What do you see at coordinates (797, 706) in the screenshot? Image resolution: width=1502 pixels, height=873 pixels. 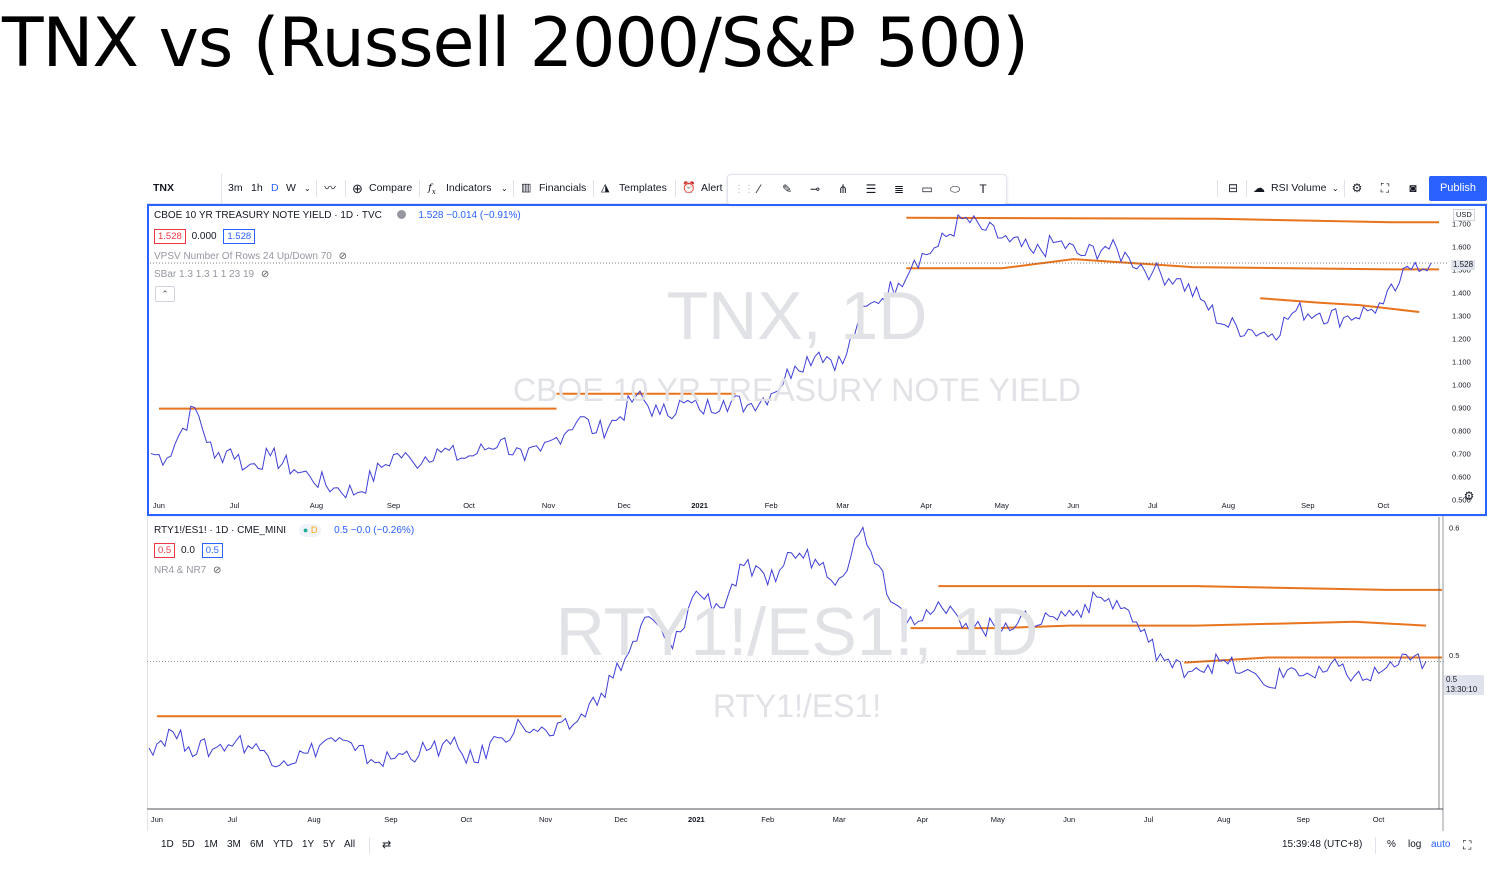 I see `pane-2-watermark-name: RTY1!/ES1!` at bounding box center [797, 706].